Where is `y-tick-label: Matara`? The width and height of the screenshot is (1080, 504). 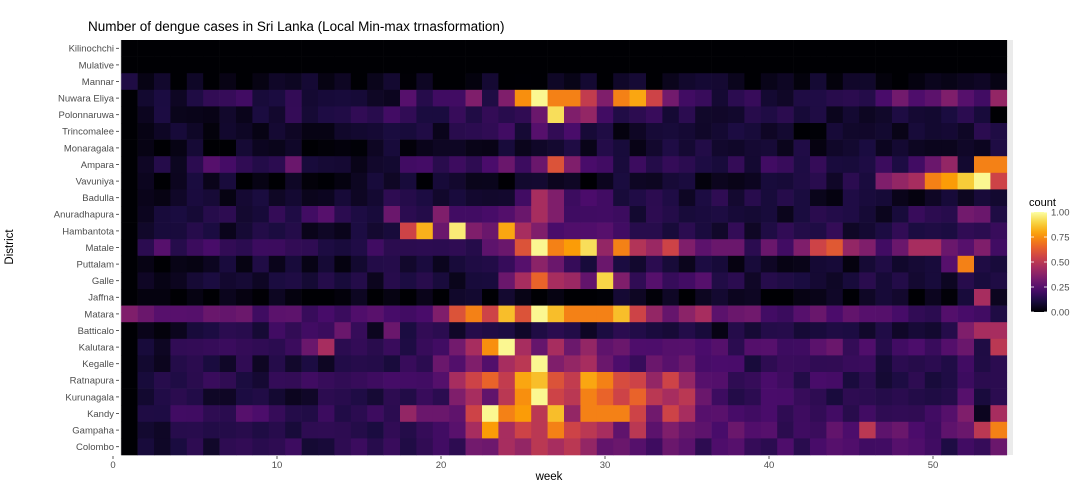
y-tick-label: Matara is located at coordinates (99, 314).